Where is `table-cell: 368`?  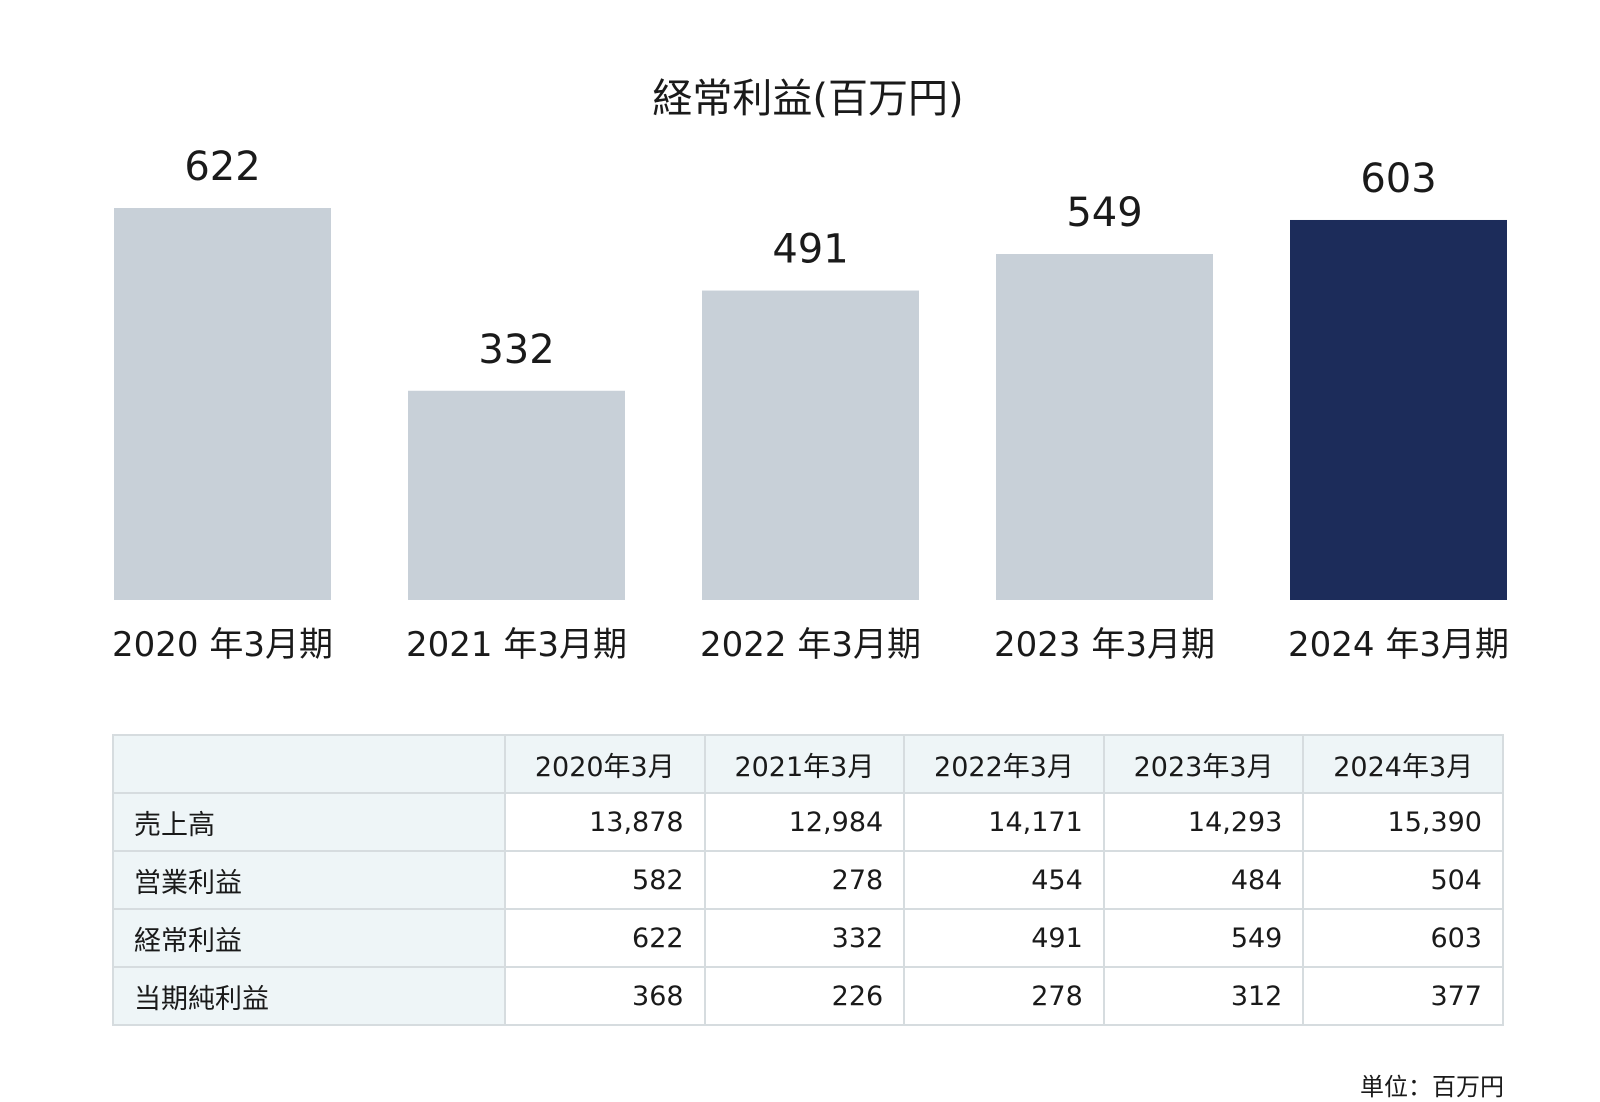
table-cell: 368 is located at coordinates (605, 996).